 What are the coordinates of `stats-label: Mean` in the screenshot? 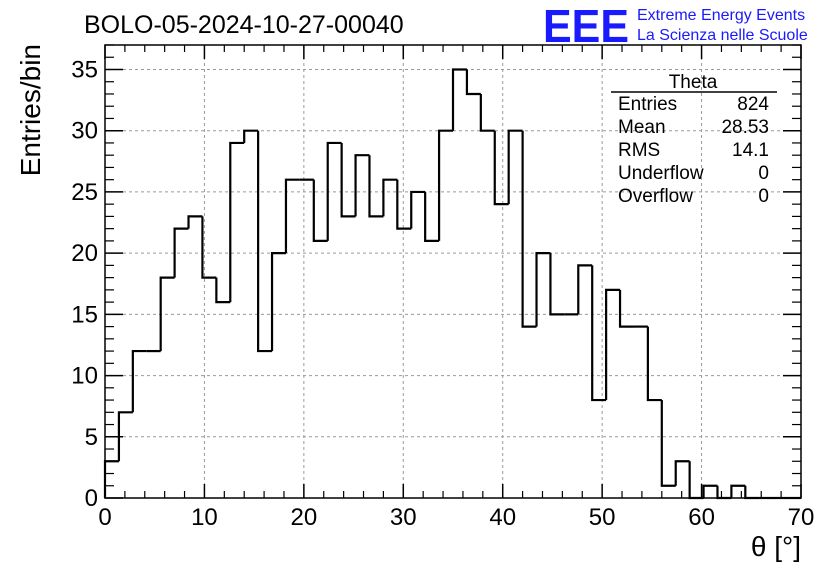 It's located at (642, 127).